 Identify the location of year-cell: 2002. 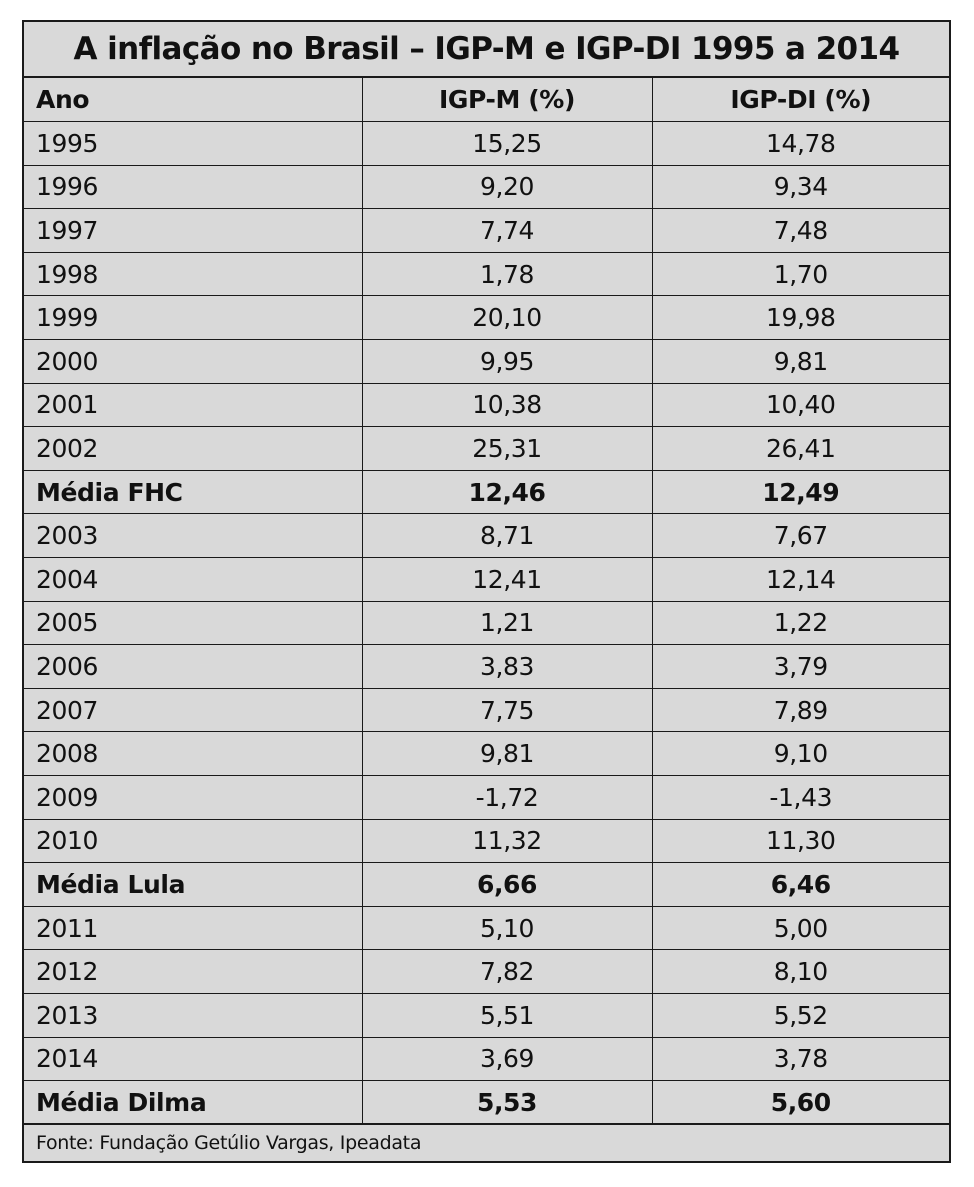
(193, 448).